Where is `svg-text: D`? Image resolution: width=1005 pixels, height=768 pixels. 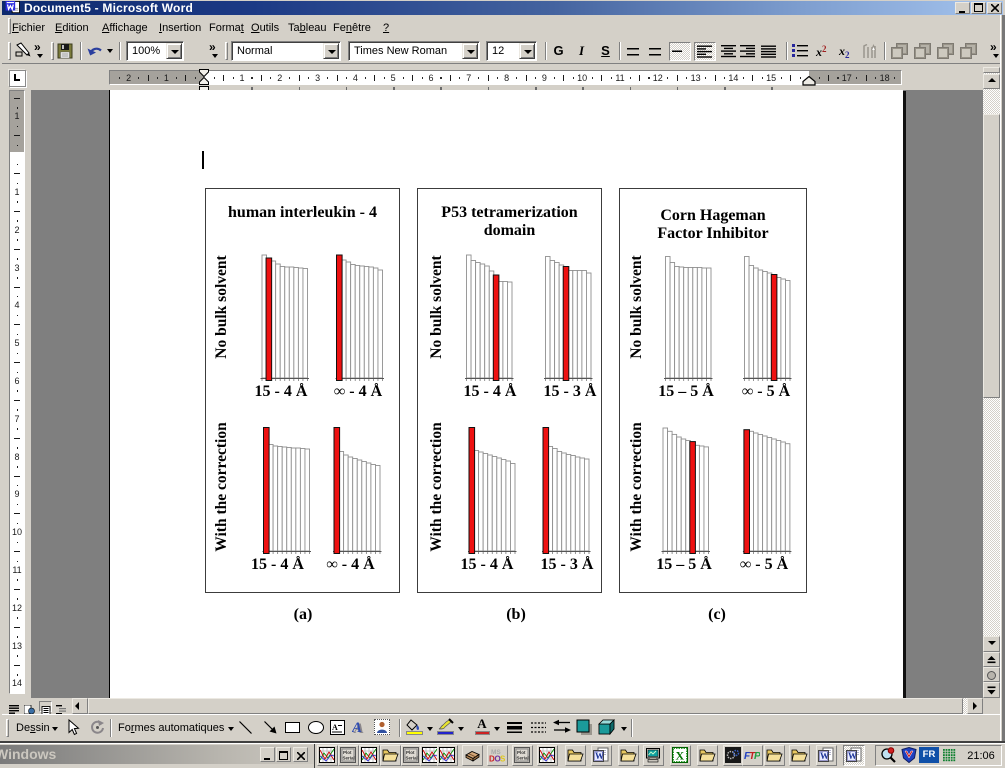 svg-text: D is located at coordinates (492, 759).